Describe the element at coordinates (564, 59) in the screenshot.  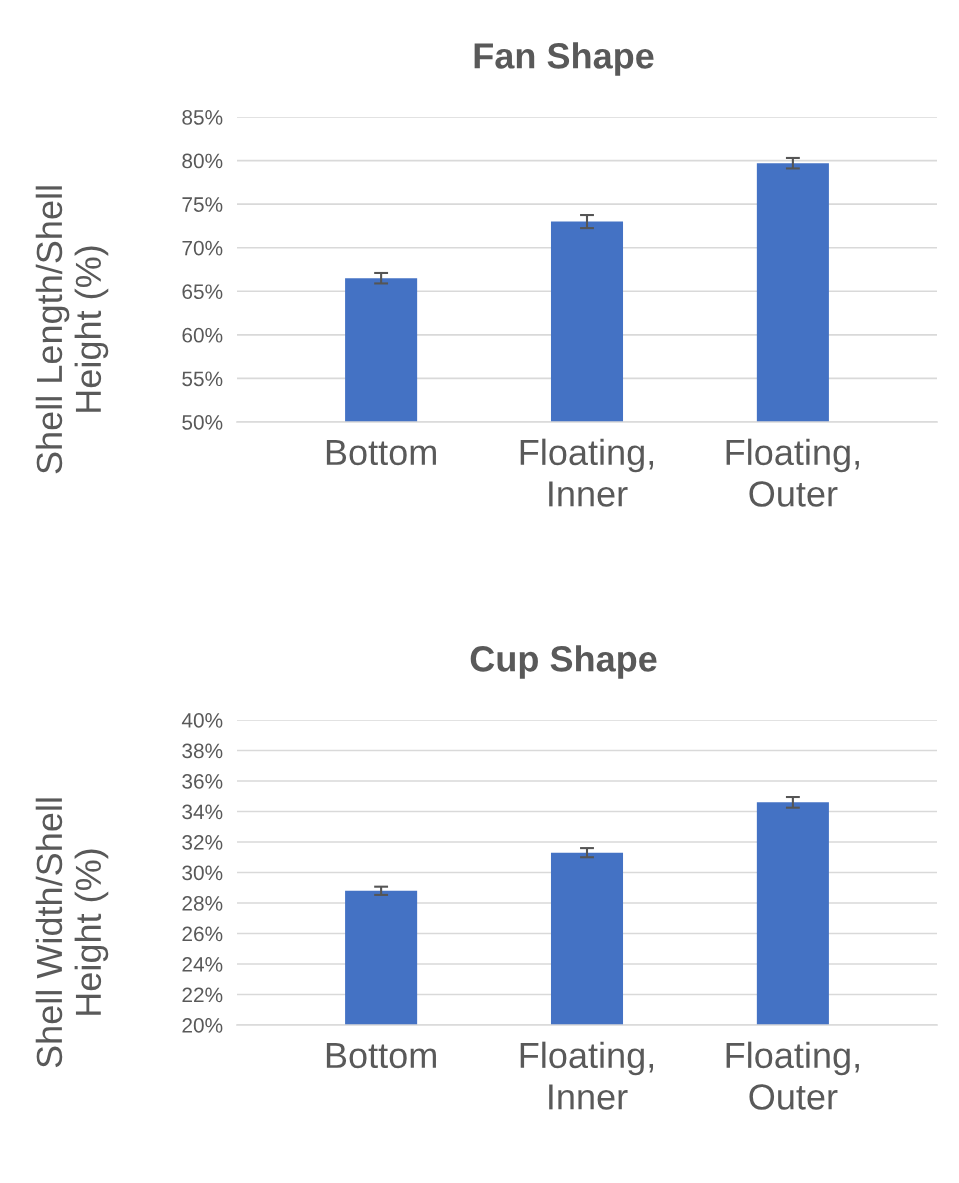
I see `chart-title: Fan Shape` at that location.